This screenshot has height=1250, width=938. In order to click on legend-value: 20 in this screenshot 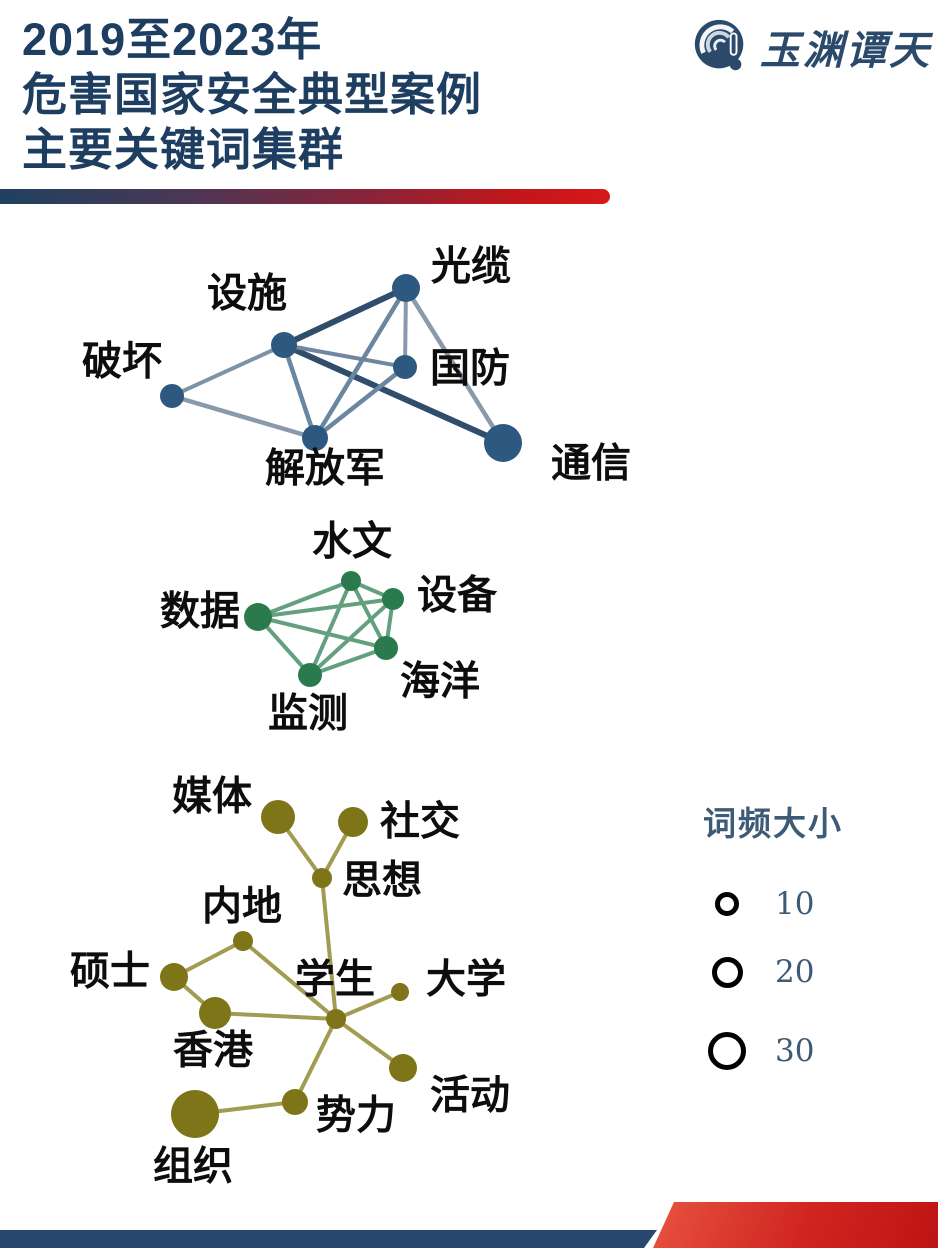, I will do `click(795, 972)`.